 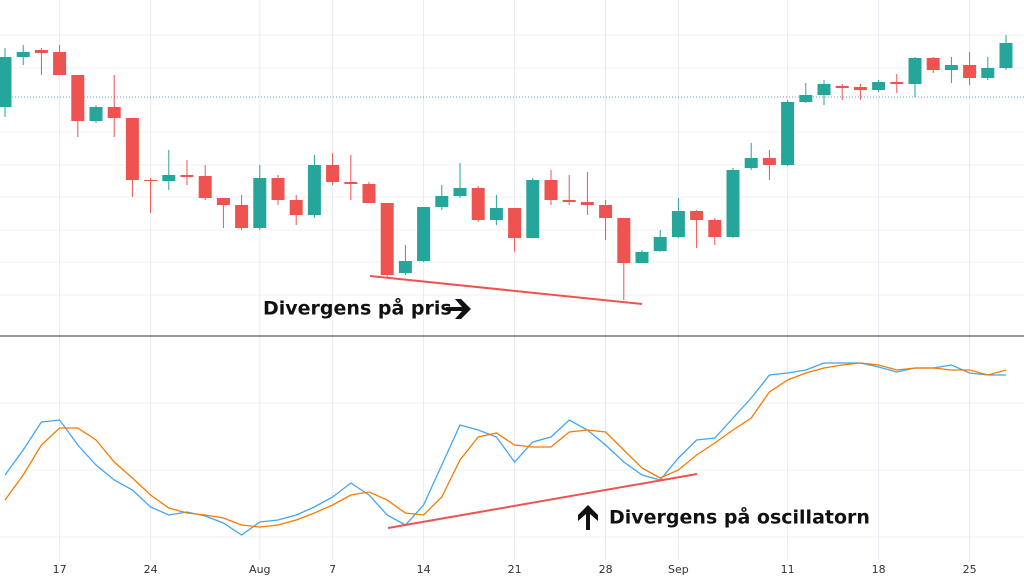 I want to click on x-tick-label: 14, so click(x=424, y=569).